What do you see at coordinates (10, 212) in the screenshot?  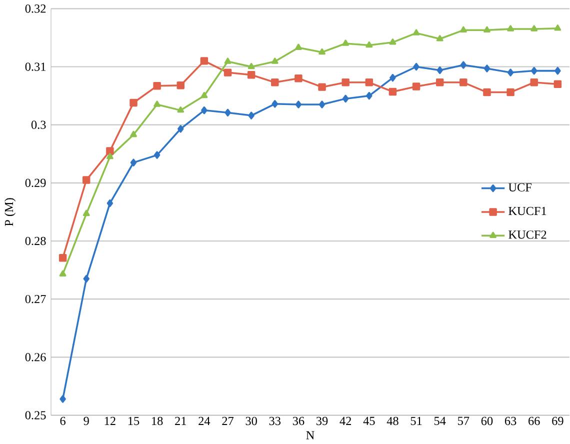 I see `y-axis-title: P (M)` at bounding box center [10, 212].